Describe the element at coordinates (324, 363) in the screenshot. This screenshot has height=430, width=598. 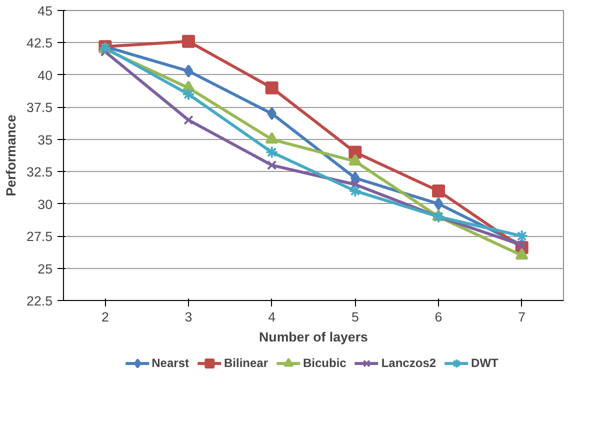
I see `legend-label: Bicubic` at that location.